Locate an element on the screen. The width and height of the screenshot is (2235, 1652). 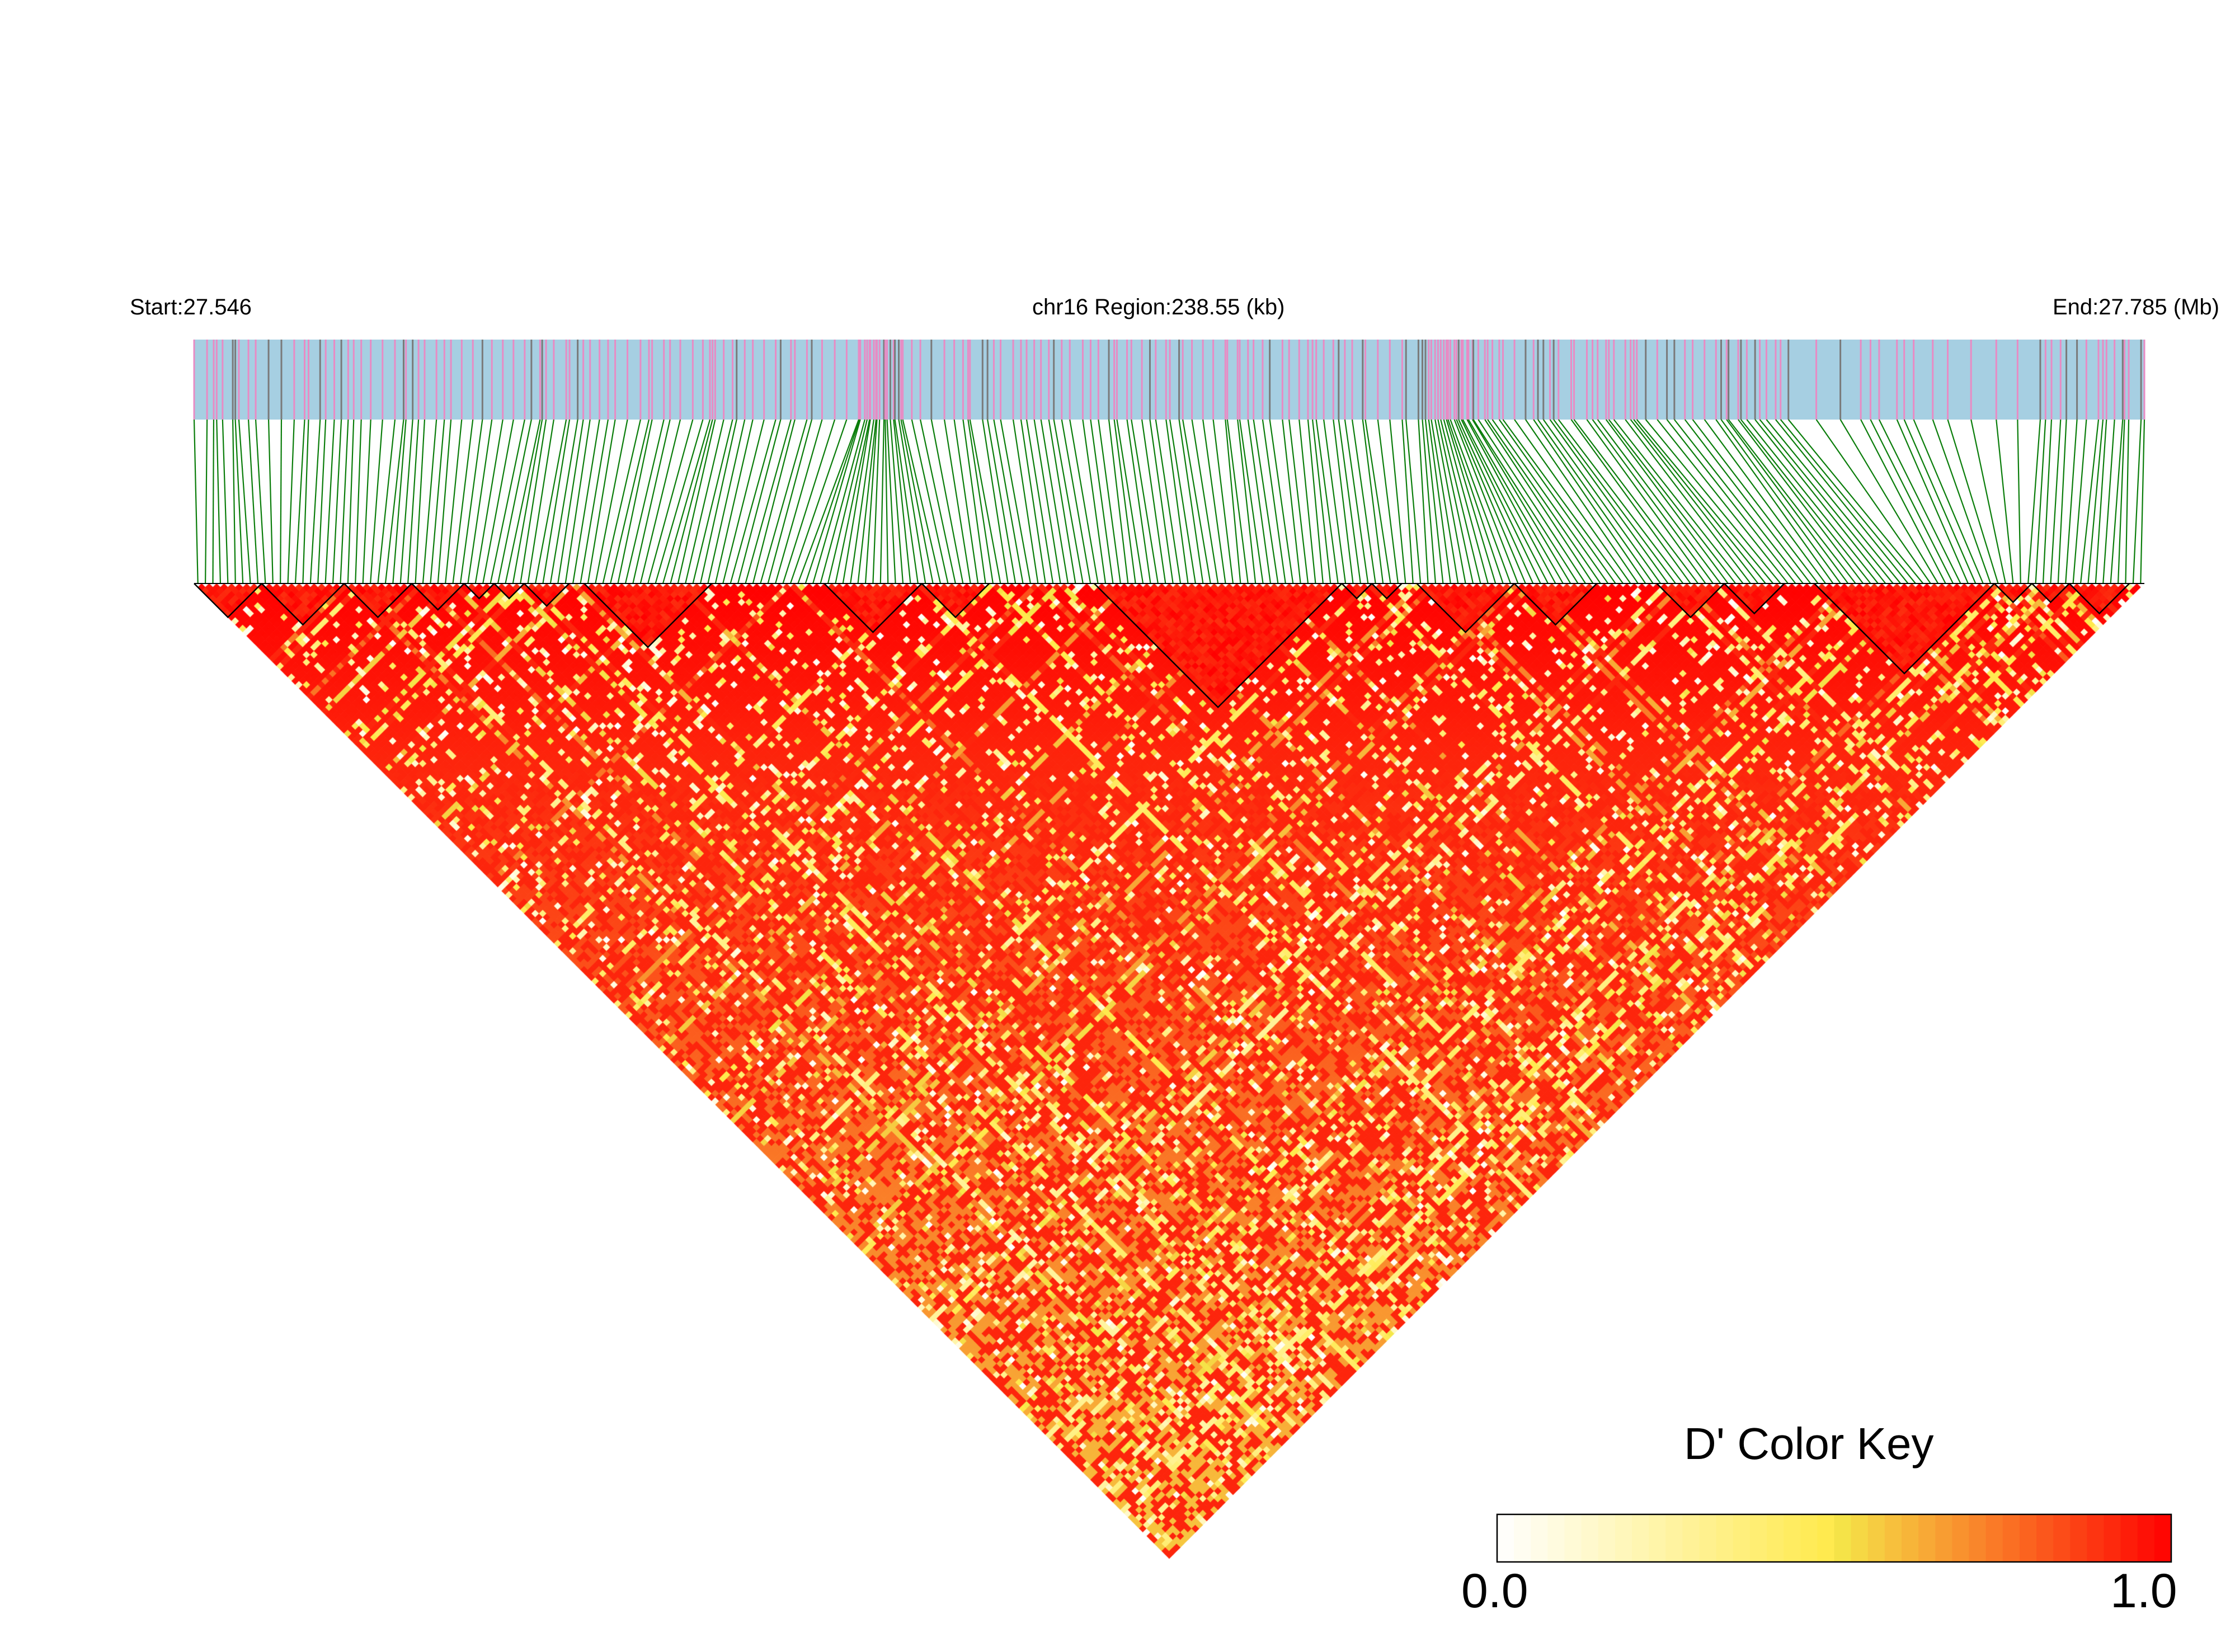
region-end-label: End:27.785 (Mb) is located at coordinates (2136, 307).